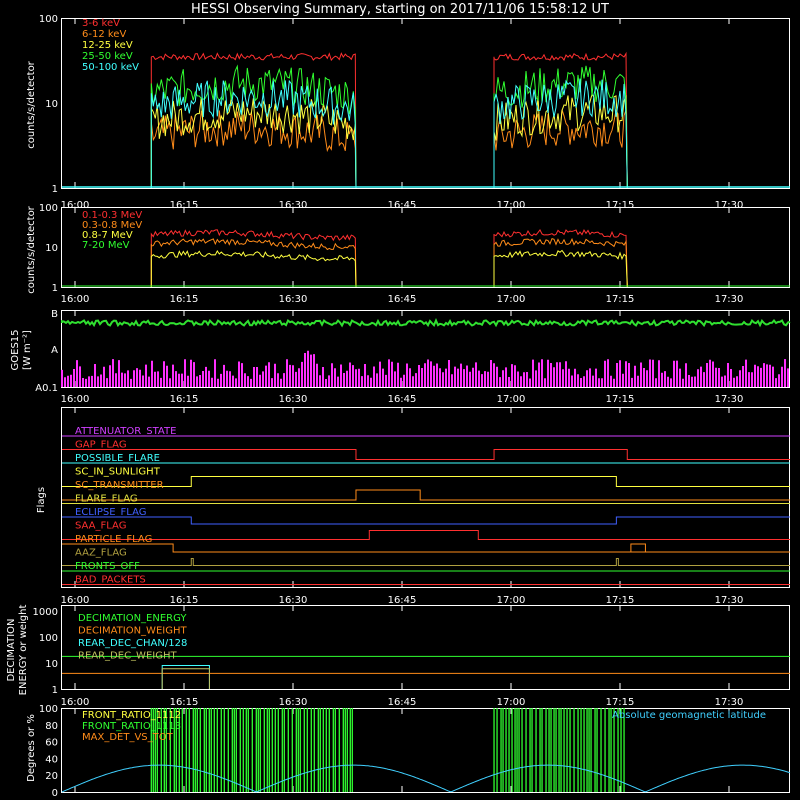 This screenshot has height=800, width=800. Describe the element at coordinates (54, 350) in the screenshot. I see `y-tick-label: A` at that location.